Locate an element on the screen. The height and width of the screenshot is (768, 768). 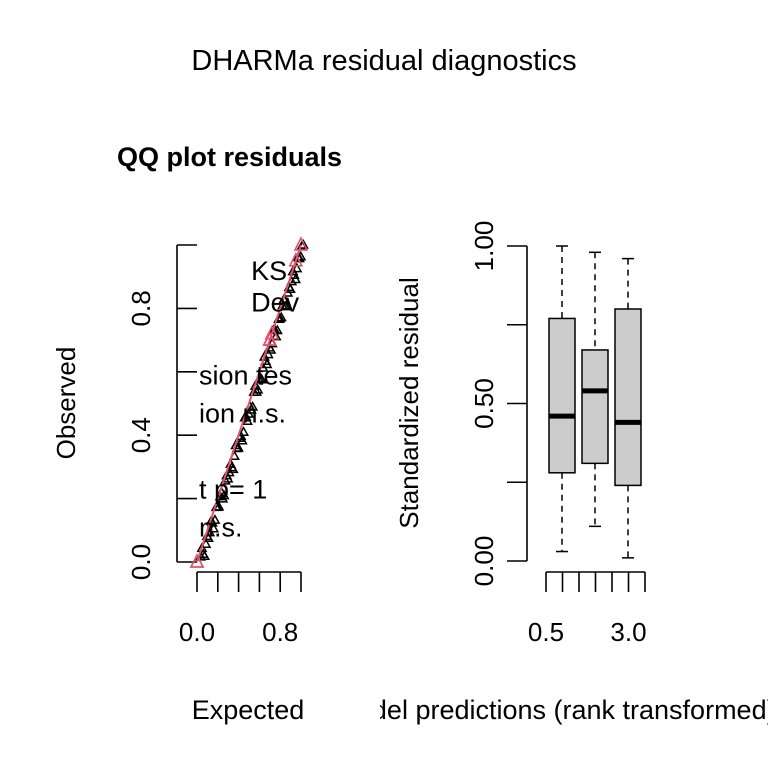
qq-reference-line is located at coordinates (249, 403).